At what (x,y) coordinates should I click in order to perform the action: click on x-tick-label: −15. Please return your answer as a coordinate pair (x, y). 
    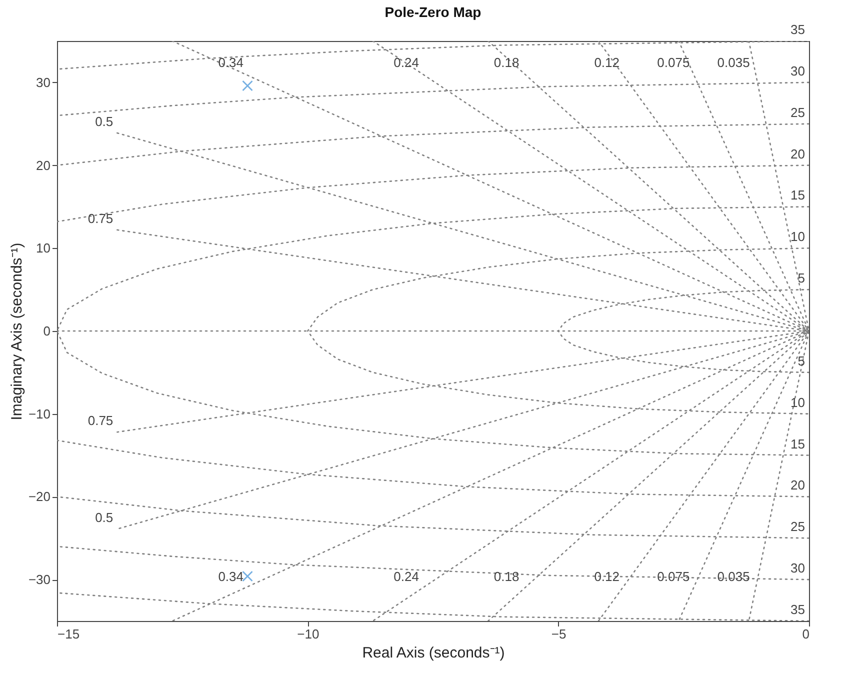
    Looking at the image, I should click on (69, 634).